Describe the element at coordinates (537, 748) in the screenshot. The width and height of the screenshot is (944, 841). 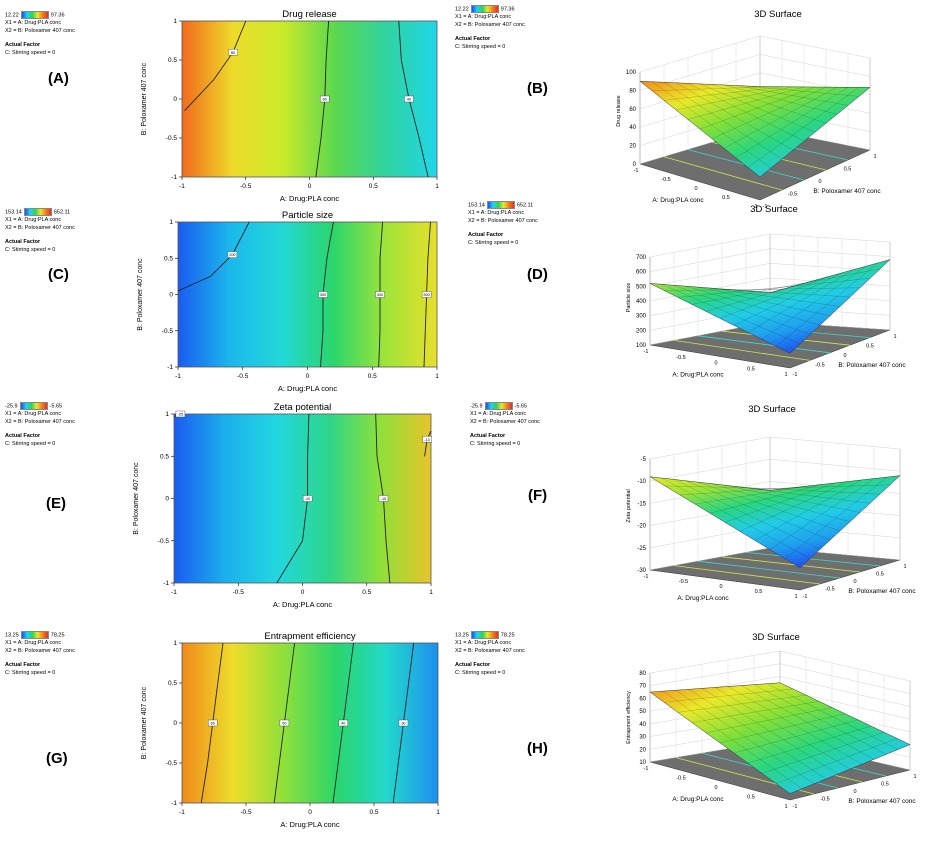
I see `panel-label-h: (H)` at that location.